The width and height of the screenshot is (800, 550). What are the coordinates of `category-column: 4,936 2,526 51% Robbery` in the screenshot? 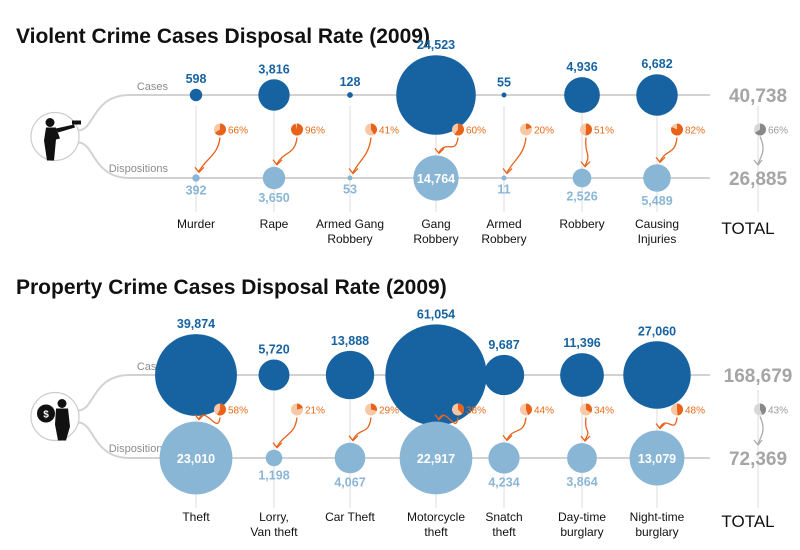 It's located at (586, 145).